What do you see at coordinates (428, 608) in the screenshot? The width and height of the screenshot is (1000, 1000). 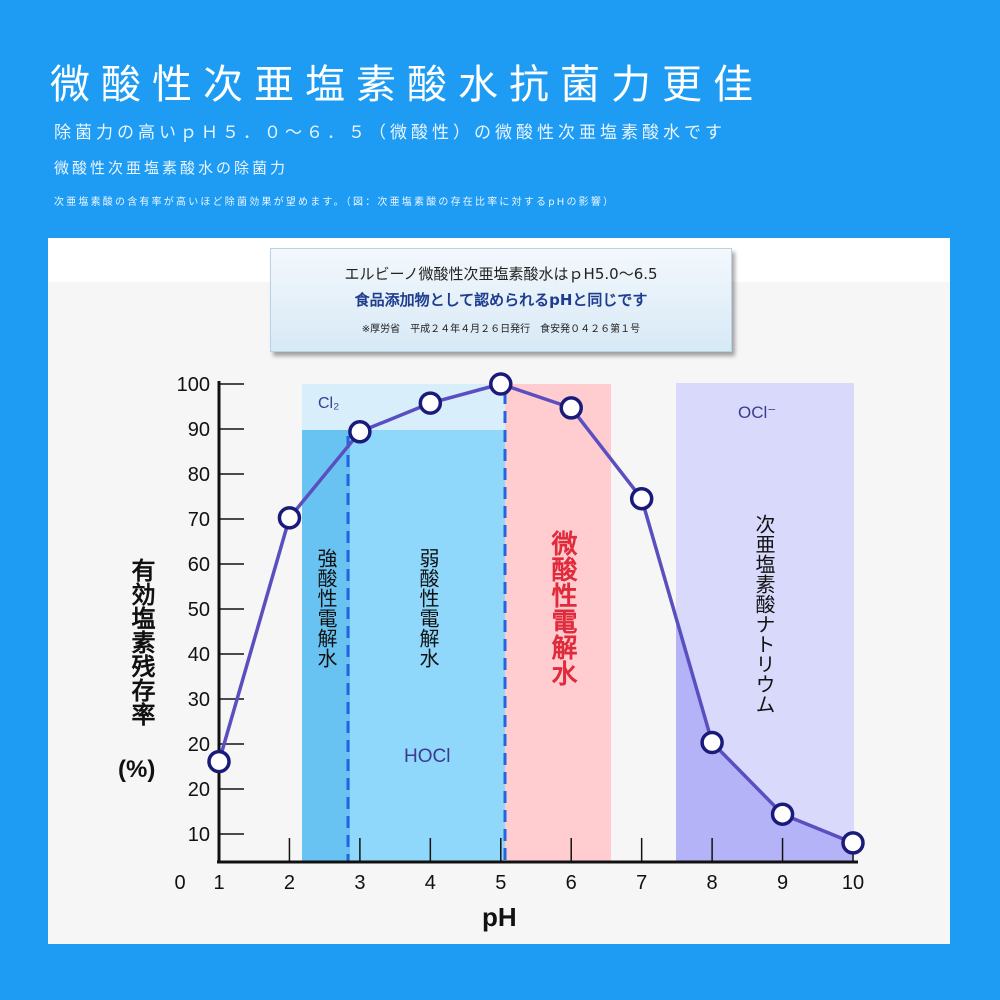 I see `weak-acid-label: 弱酸性電解水` at bounding box center [428, 608].